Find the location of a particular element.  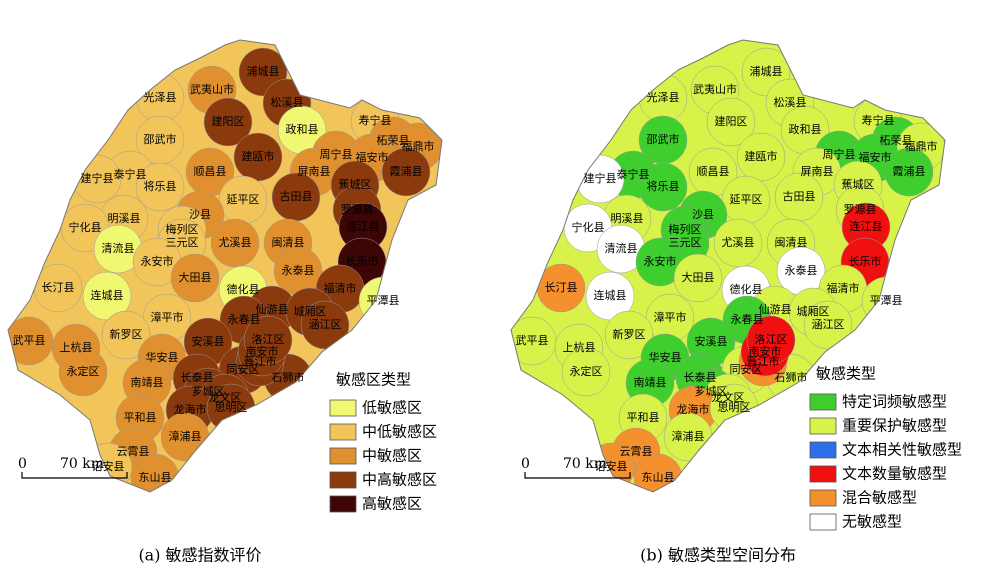

county-label: 光泽县 is located at coordinates (160, 97).